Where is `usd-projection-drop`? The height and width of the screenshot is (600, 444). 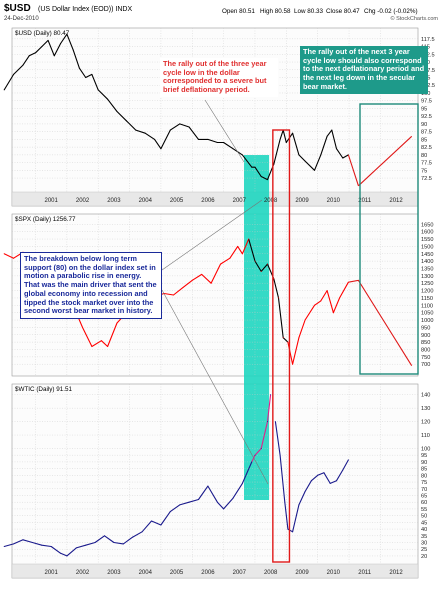
usd-projection-drop is located at coordinates (353, 170).